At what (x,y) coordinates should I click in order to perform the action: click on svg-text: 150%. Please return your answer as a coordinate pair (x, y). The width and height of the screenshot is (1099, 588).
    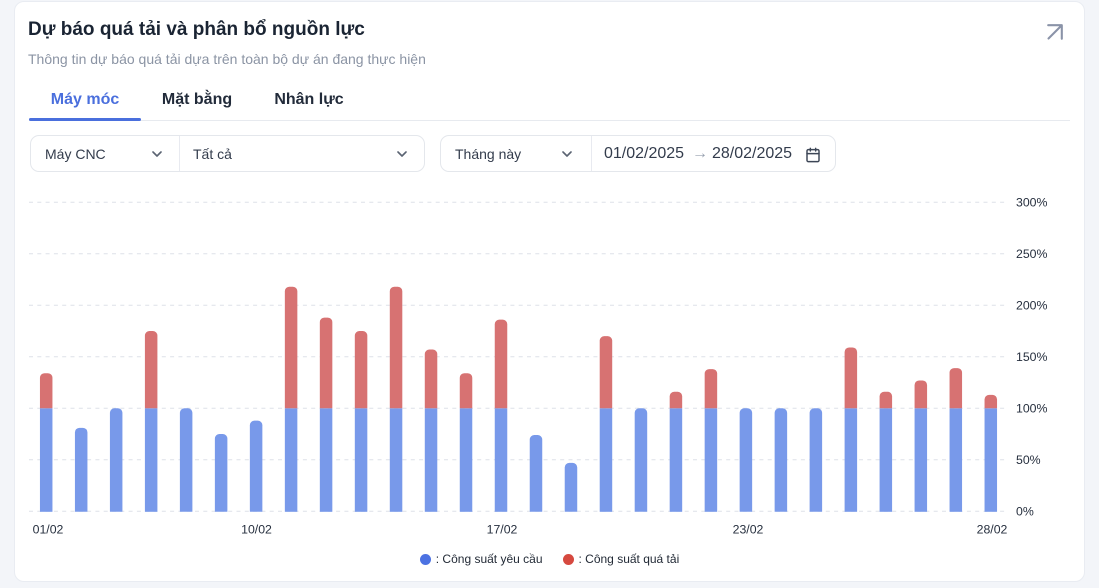
    Looking at the image, I should click on (1032, 357).